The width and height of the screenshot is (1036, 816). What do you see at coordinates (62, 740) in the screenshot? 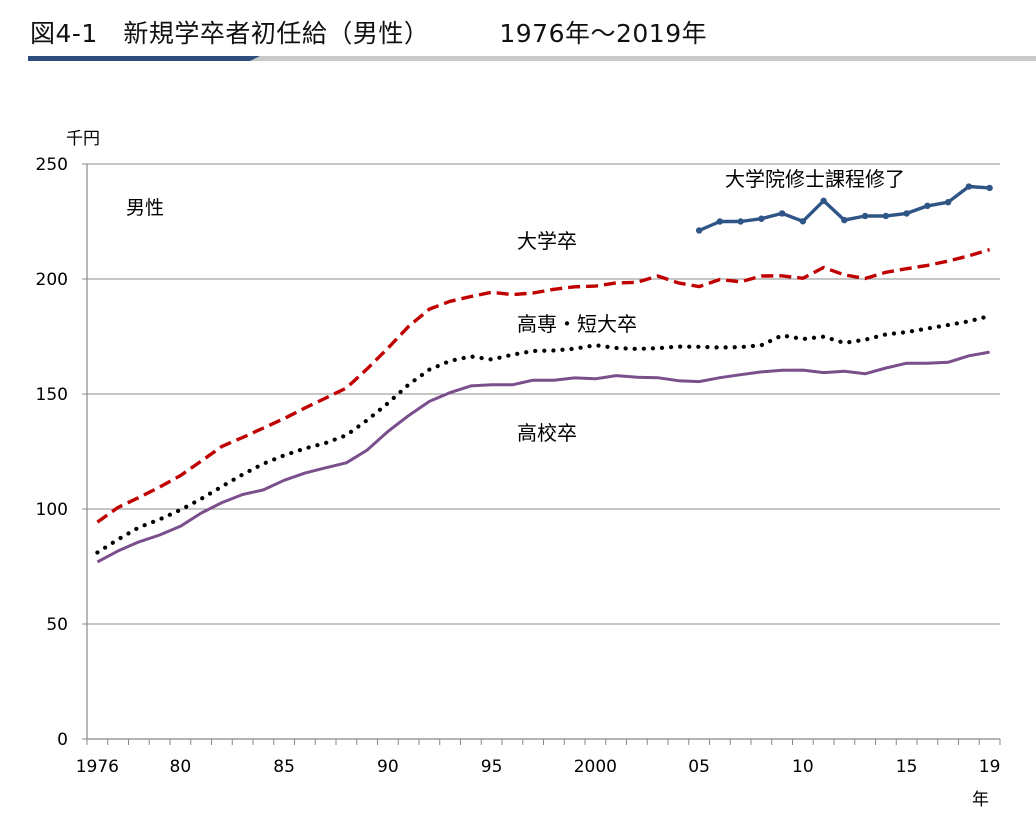
I see `y-tick-label: 0` at bounding box center [62, 740].